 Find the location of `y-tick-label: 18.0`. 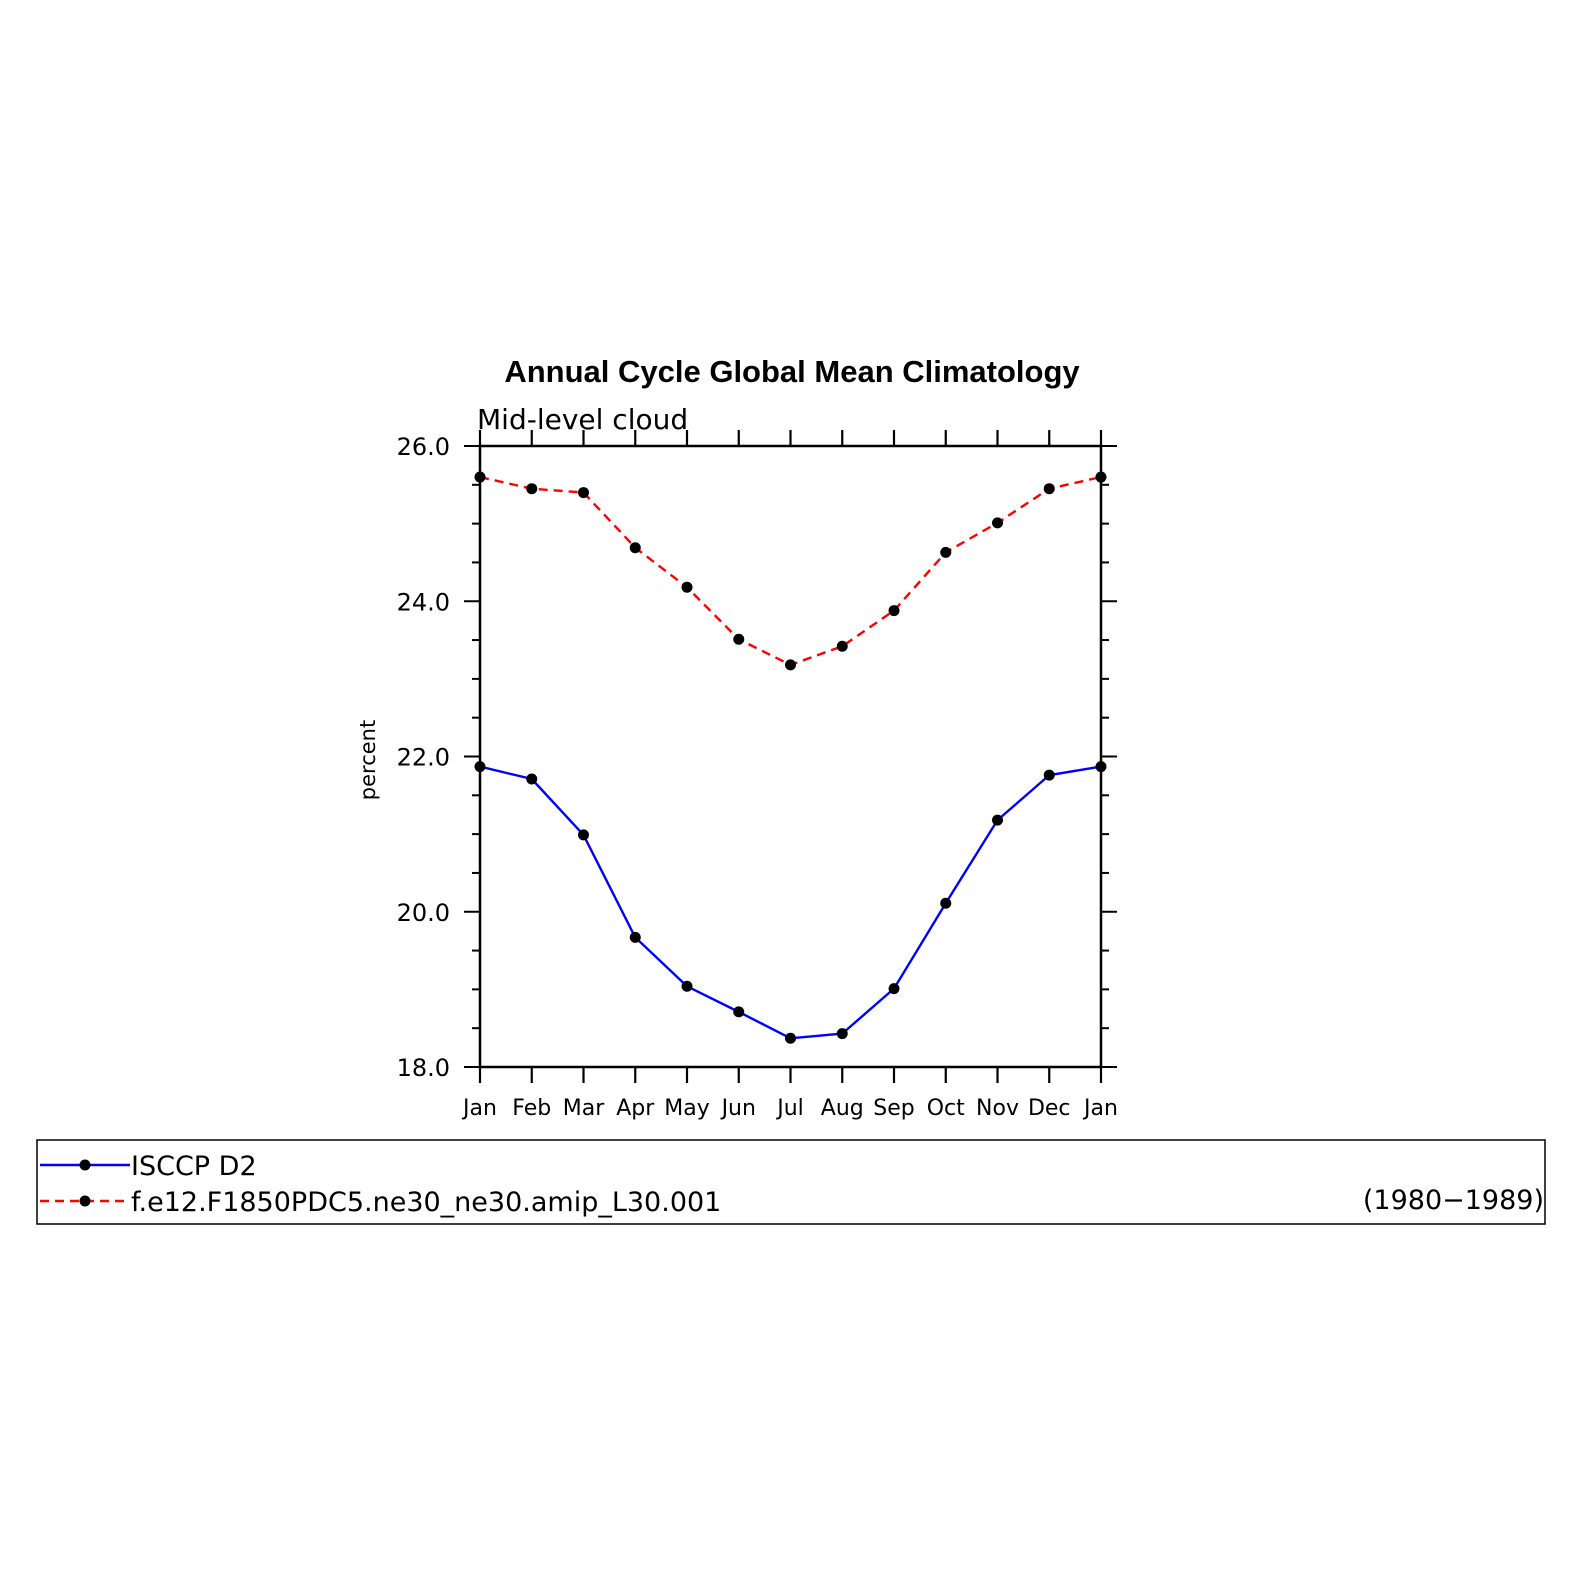

y-tick-label: 18.0 is located at coordinates (423, 1068).